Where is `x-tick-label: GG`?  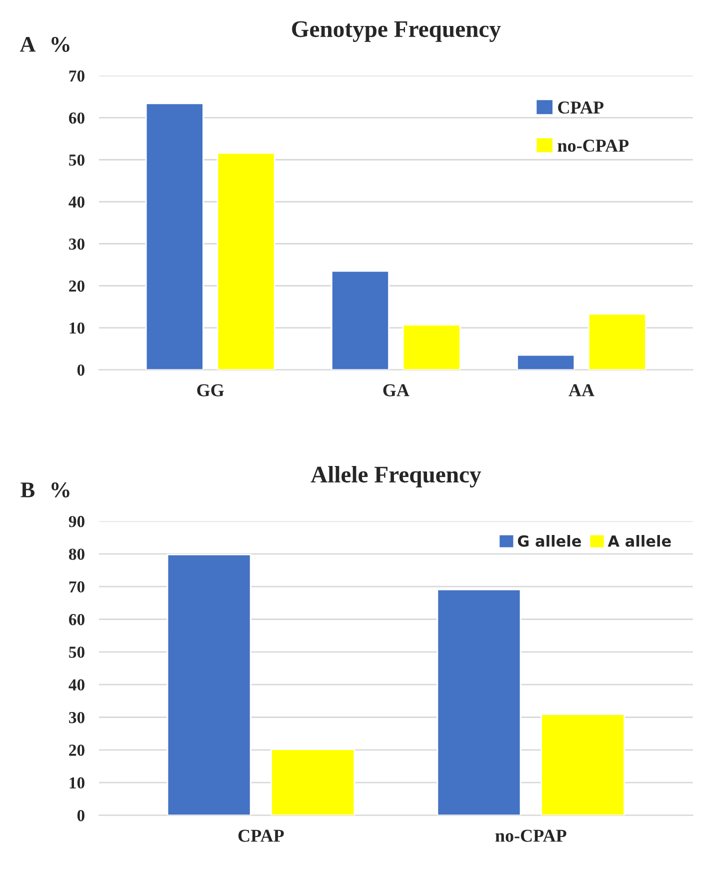
x-tick-label: GG is located at coordinates (210, 390).